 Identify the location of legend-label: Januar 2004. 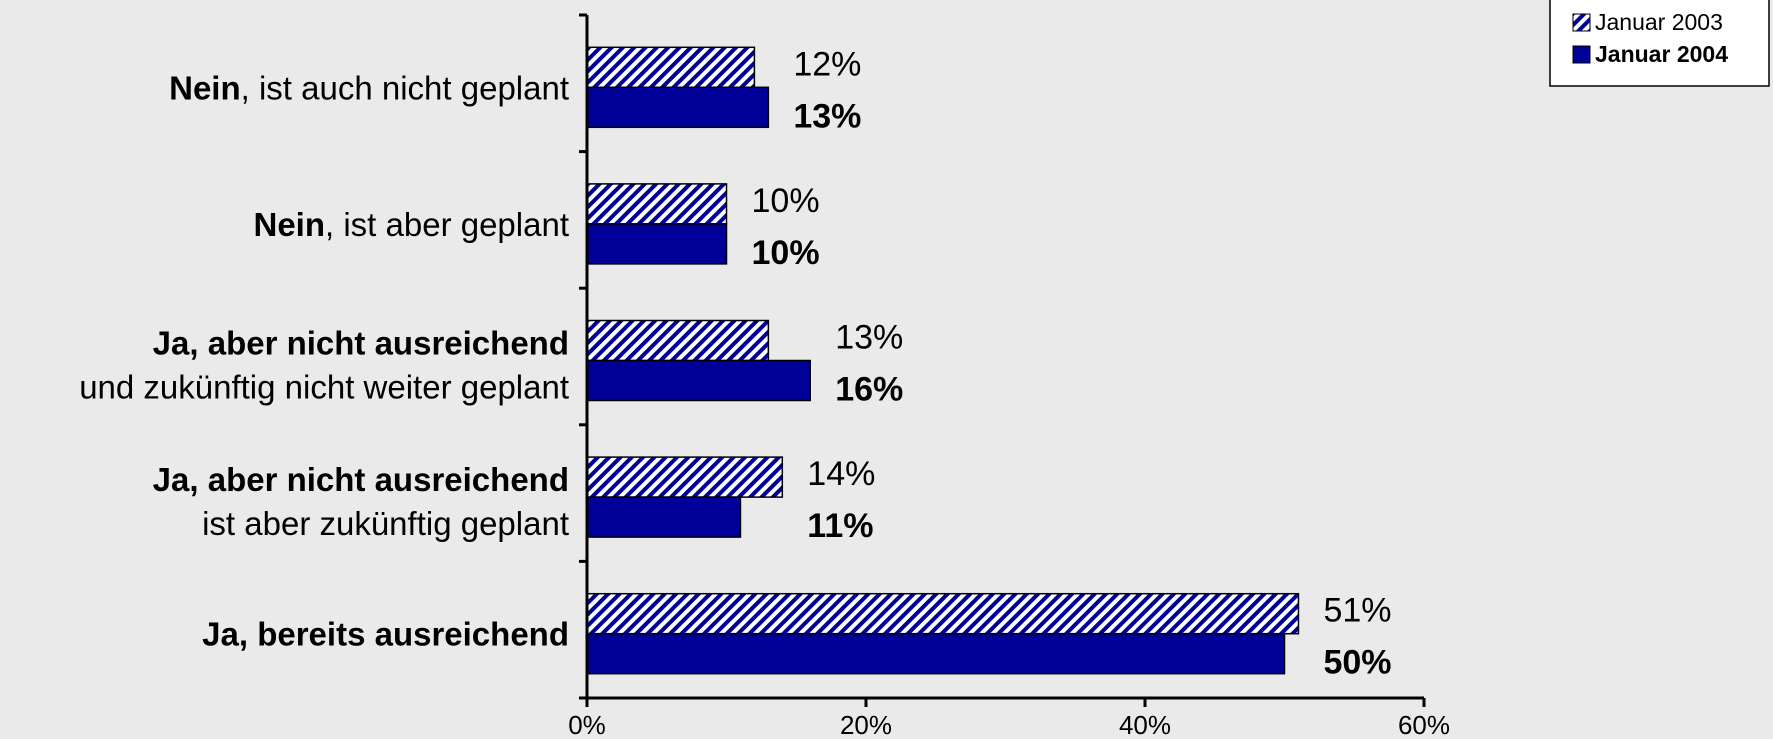
(1661, 54).